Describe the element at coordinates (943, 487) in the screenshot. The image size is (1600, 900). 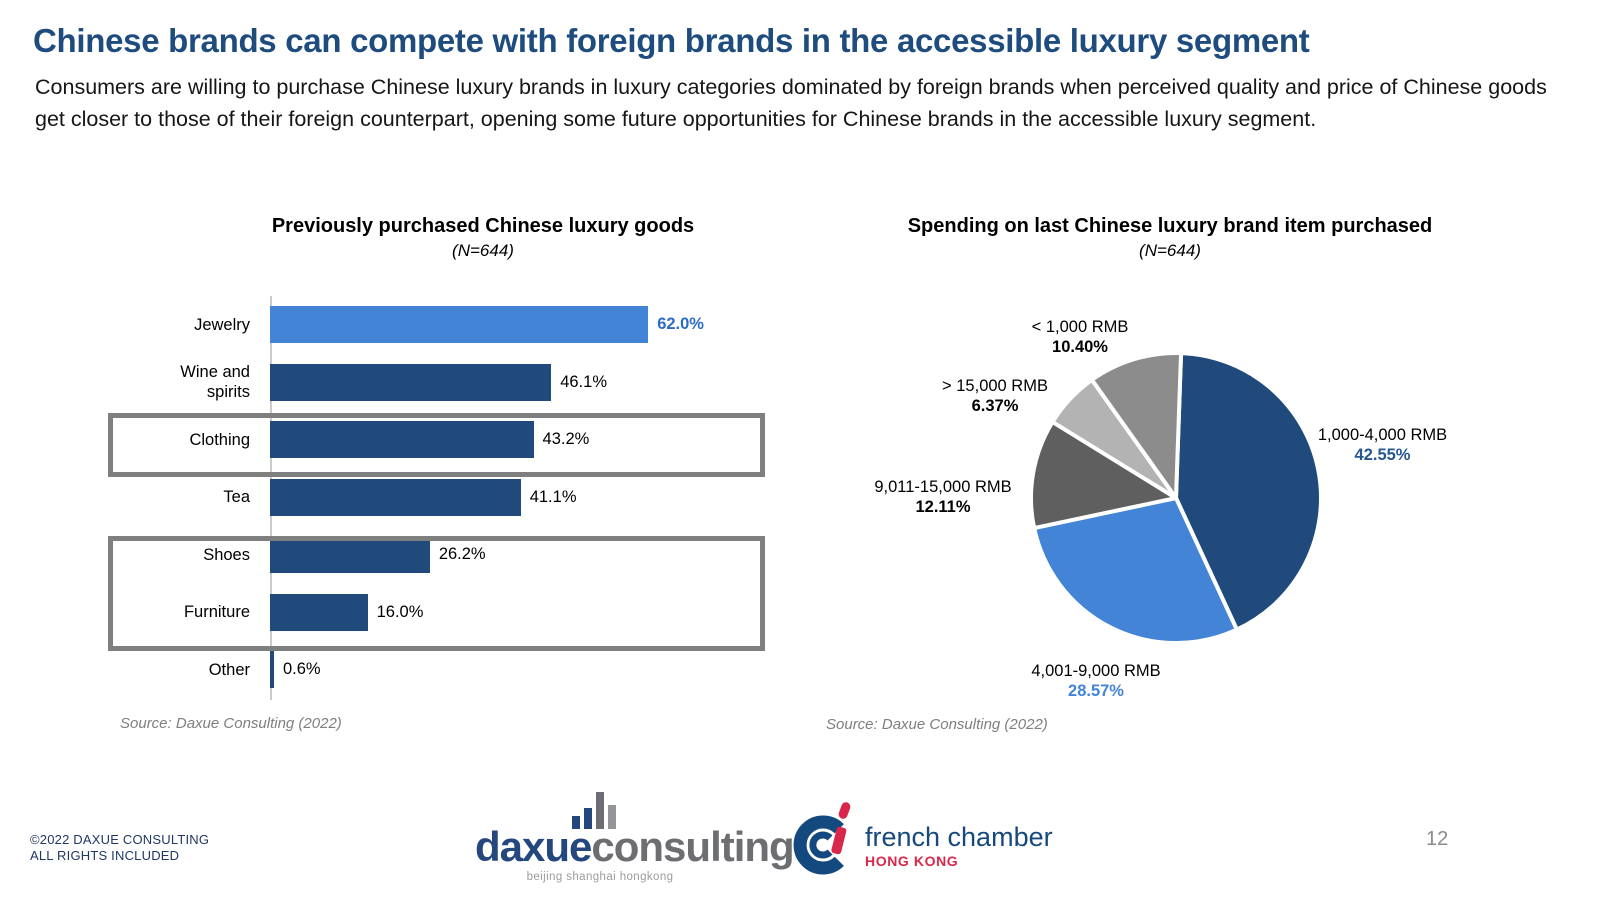
I see `pie-slice-category: 9,011-15,000 RMB` at that location.